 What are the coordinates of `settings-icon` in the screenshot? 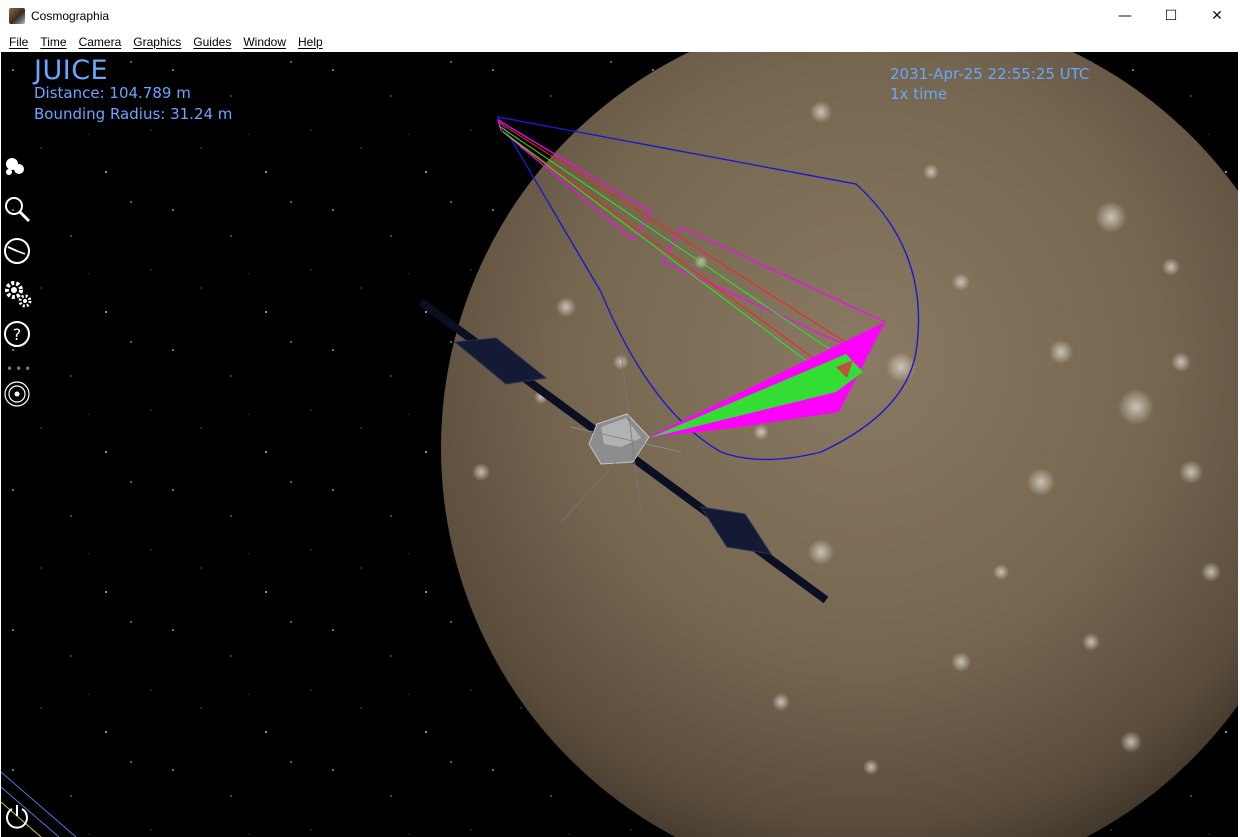 It's located at (18, 294).